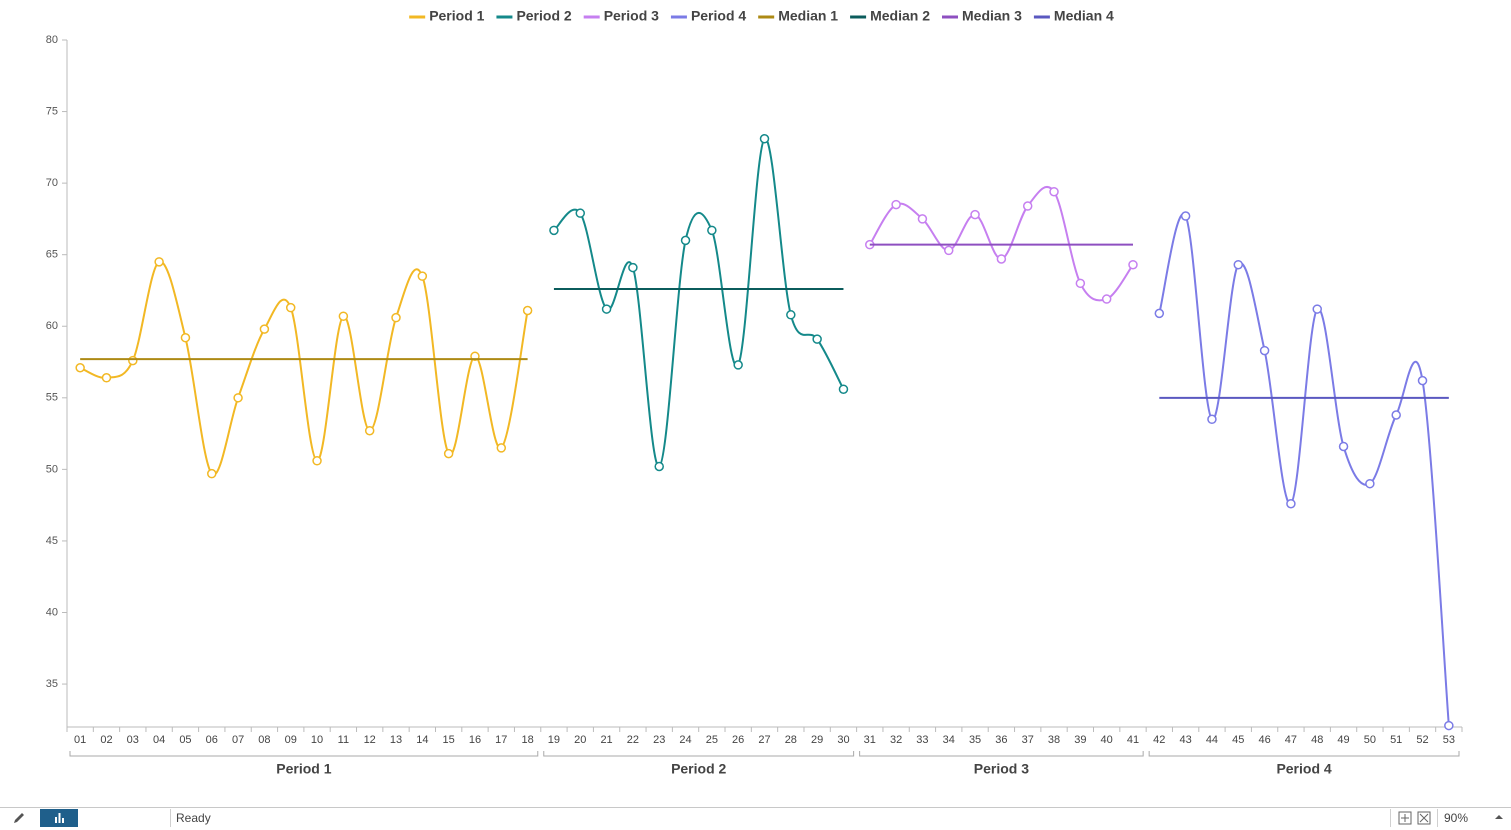 The image size is (1511, 830). What do you see at coordinates (1084, 16) in the screenshot?
I see `legend-label: Median 4` at bounding box center [1084, 16].